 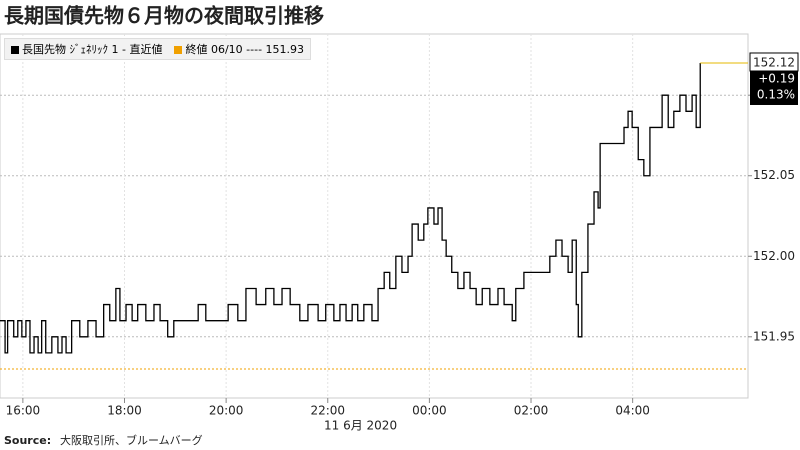 What do you see at coordinates (774, 256) in the screenshot?
I see `y-tick-label: 152.00` at bounding box center [774, 256].